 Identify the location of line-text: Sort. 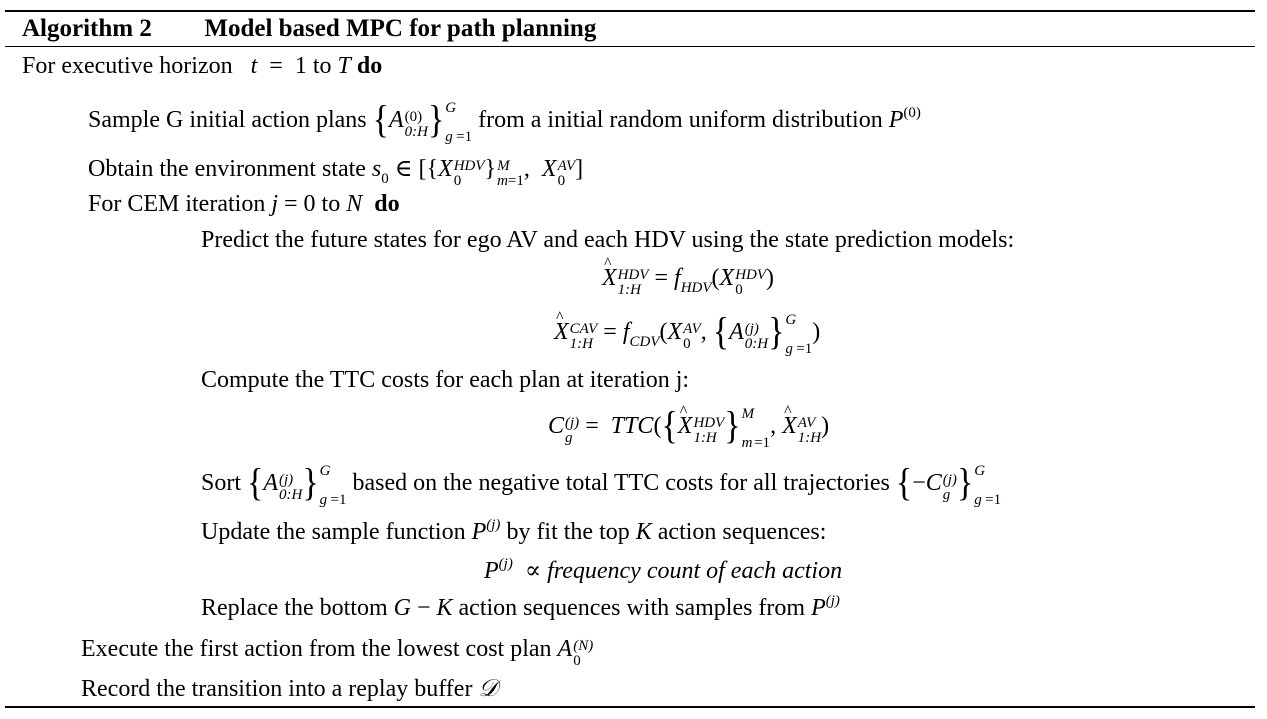
(221, 483).